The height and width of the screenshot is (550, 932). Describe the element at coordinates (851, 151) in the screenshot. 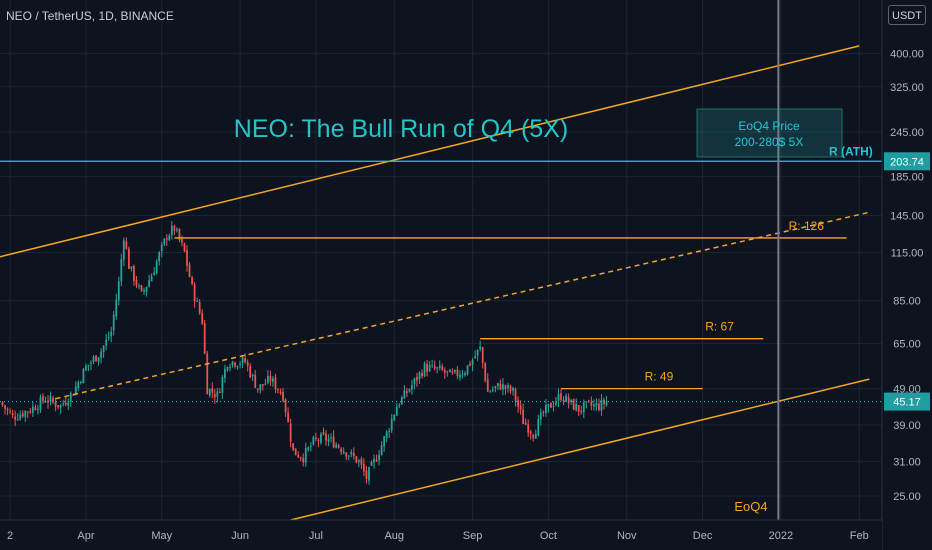

I see `ath-label: R (ATH)` at that location.